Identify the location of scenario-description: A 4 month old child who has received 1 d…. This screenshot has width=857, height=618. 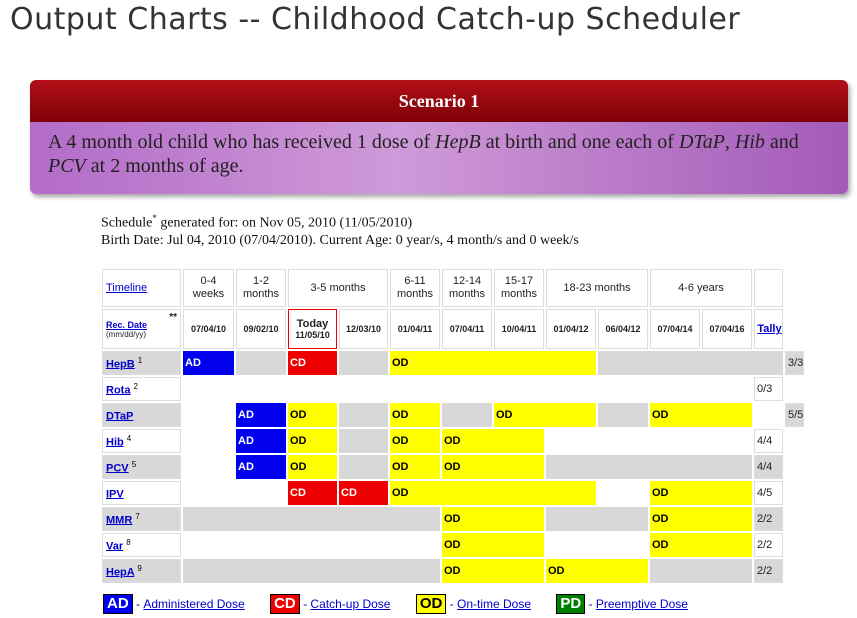
(439, 158).